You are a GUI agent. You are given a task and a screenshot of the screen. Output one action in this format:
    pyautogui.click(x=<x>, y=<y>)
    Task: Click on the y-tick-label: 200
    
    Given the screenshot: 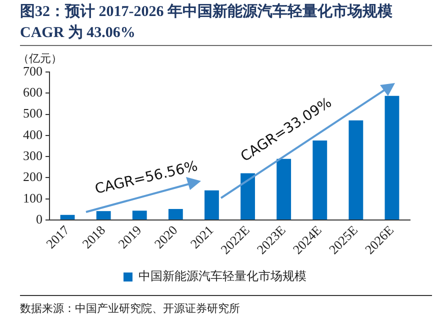 What is the action you would take?
    pyautogui.click(x=32, y=176)
    